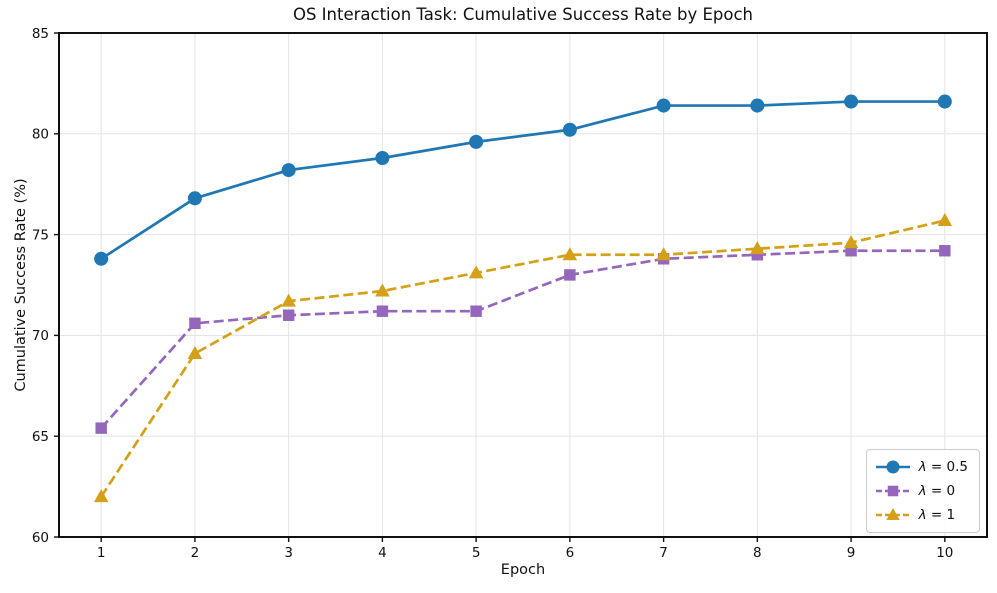 This screenshot has width=997, height=593. Describe the element at coordinates (195, 553) in the screenshot. I see `x-tick-label: 2` at that location.